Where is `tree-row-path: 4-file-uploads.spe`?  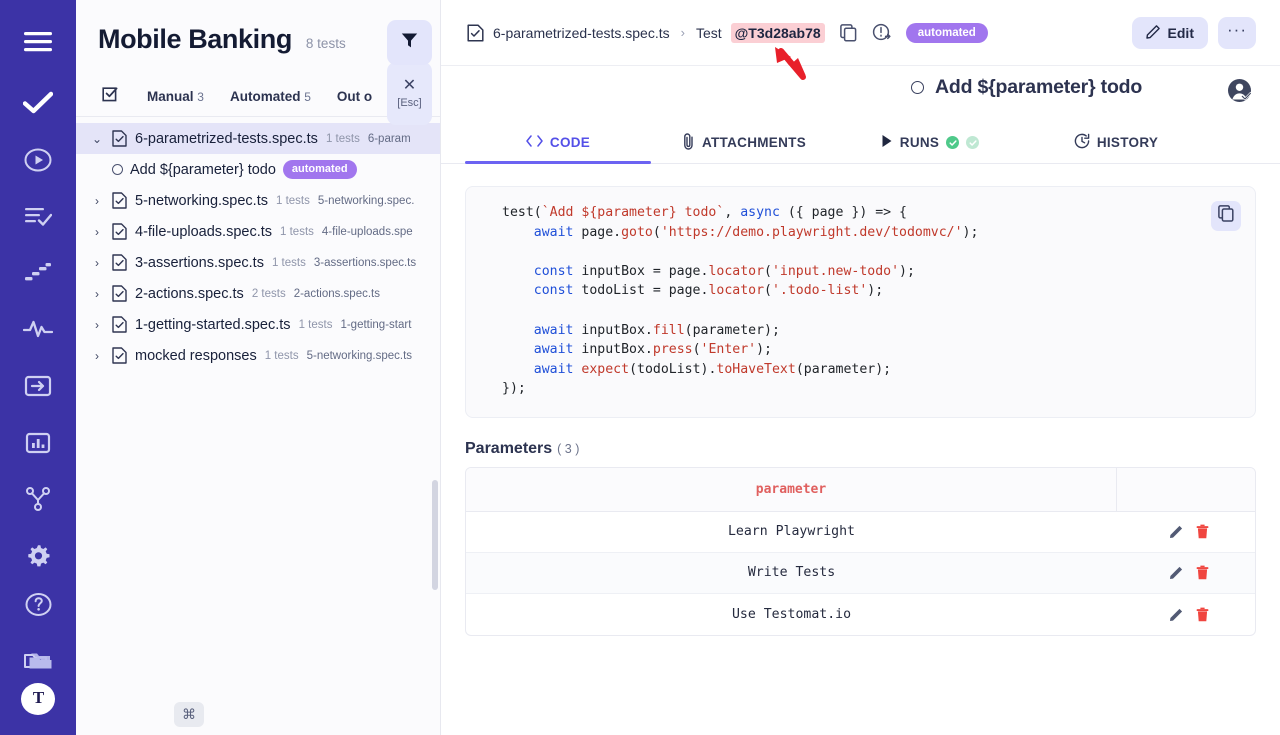 tree-row-path: 4-file-uploads.spe is located at coordinates (367, 231).